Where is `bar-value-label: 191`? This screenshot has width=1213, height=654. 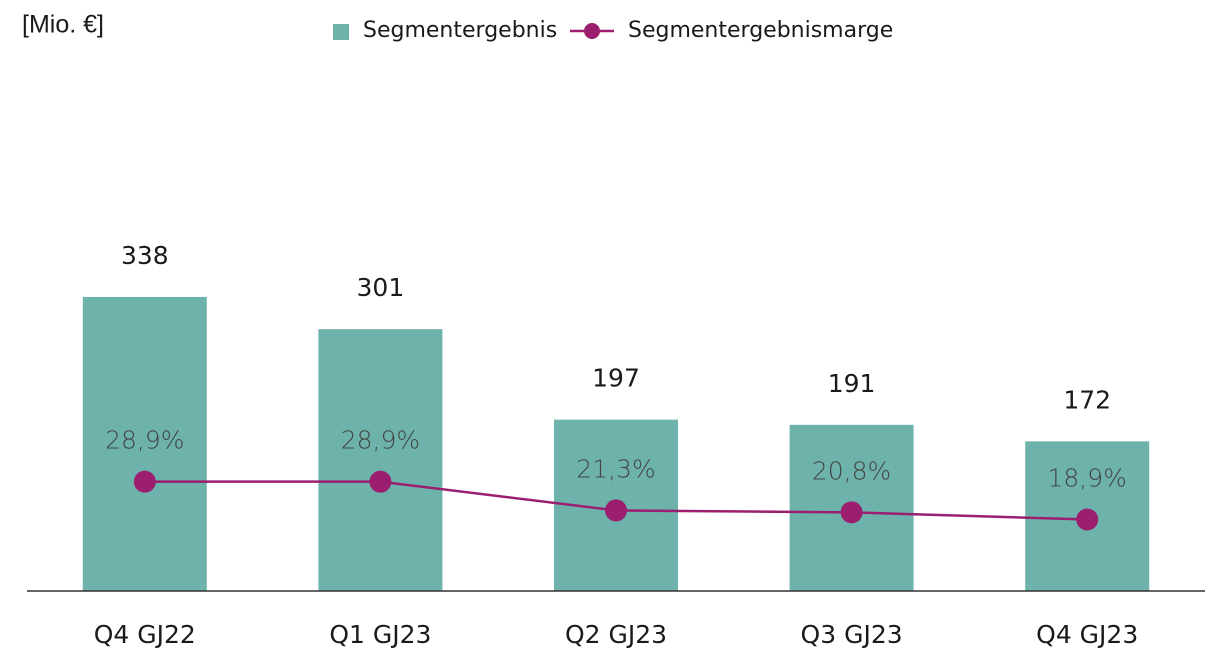 bar-value-label: 191 is located at coordinates (852, 383).